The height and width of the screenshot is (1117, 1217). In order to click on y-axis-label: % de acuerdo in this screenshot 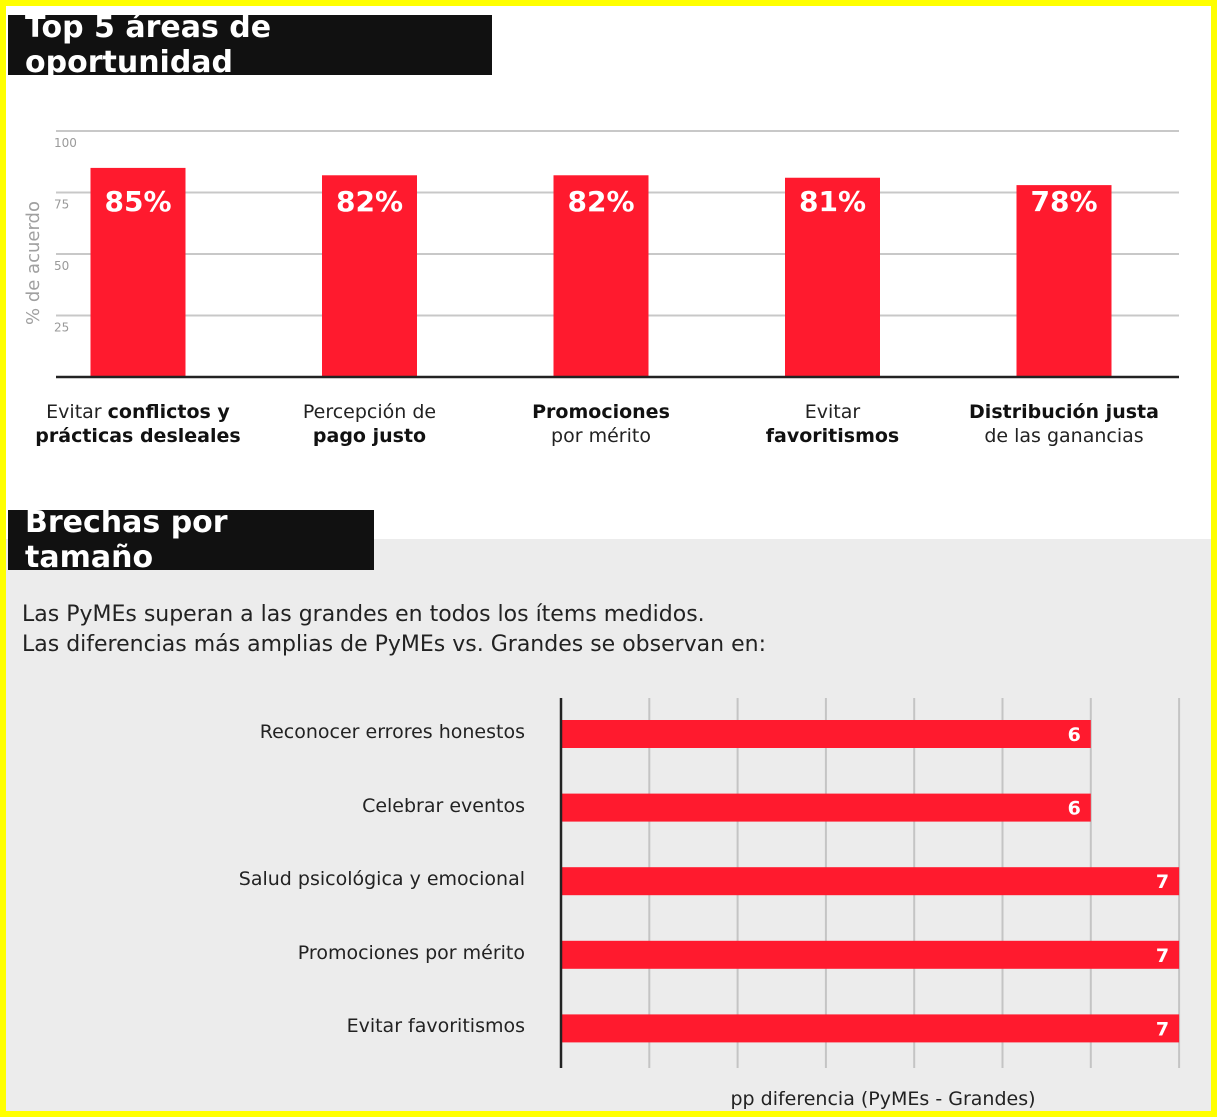, I will do `click(33, 263)`.